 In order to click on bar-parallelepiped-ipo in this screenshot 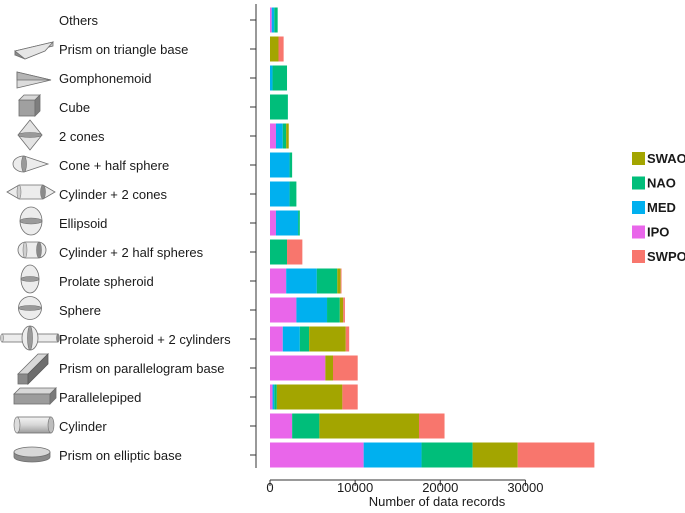, I will do `click(271, 397)`.